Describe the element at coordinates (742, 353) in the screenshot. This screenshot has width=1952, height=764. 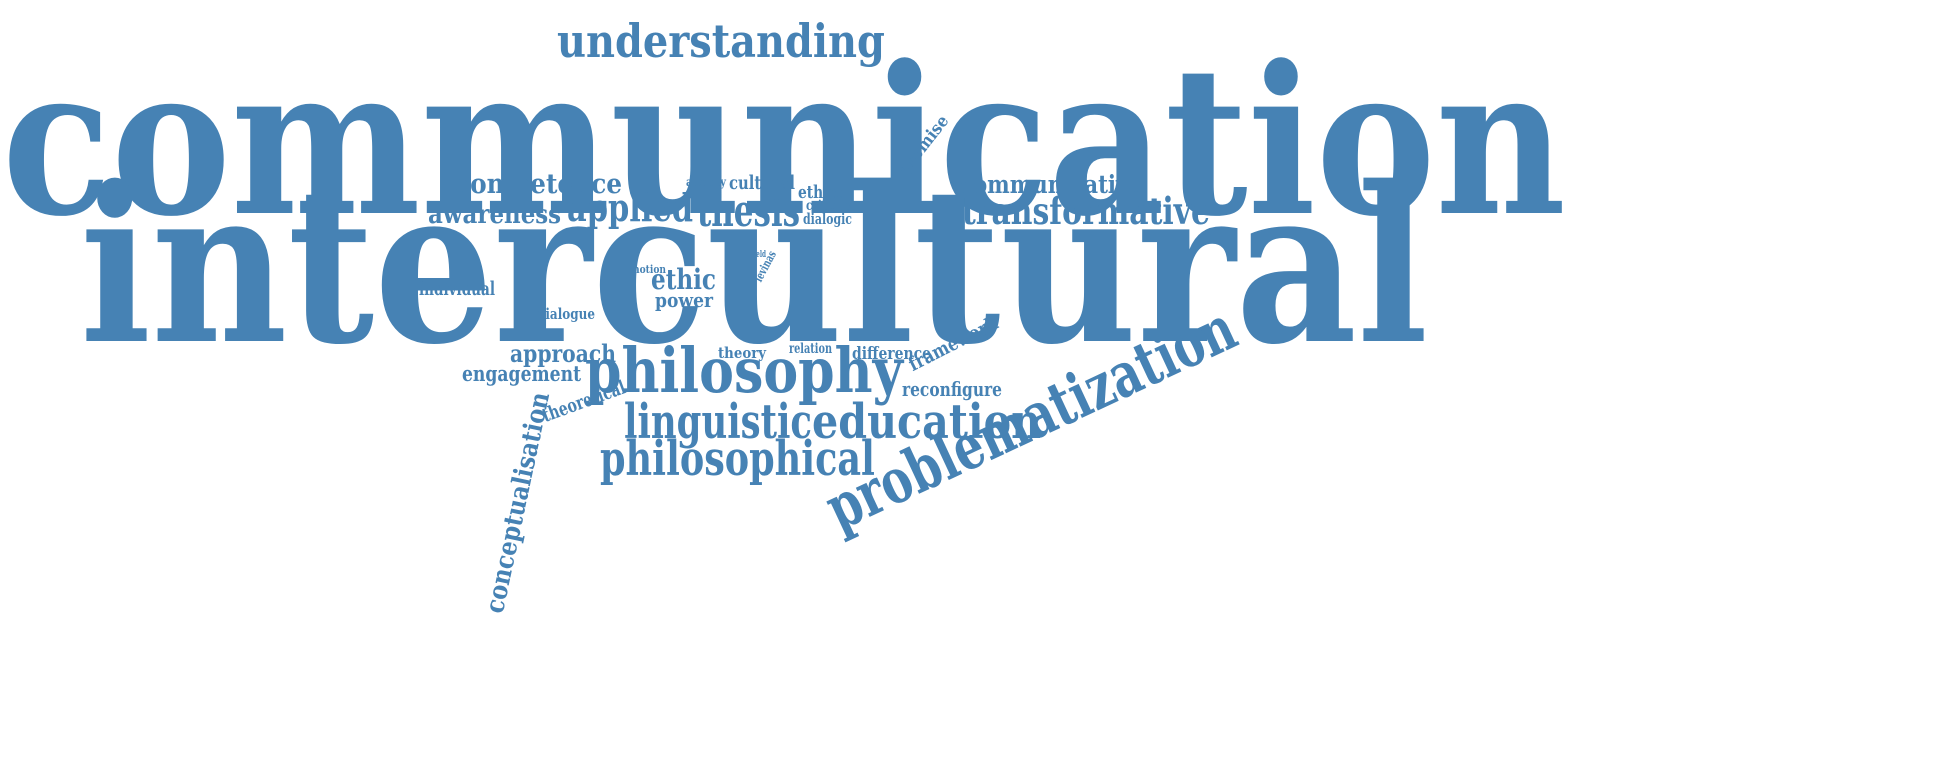
I see `word-theory: theory` at that location.